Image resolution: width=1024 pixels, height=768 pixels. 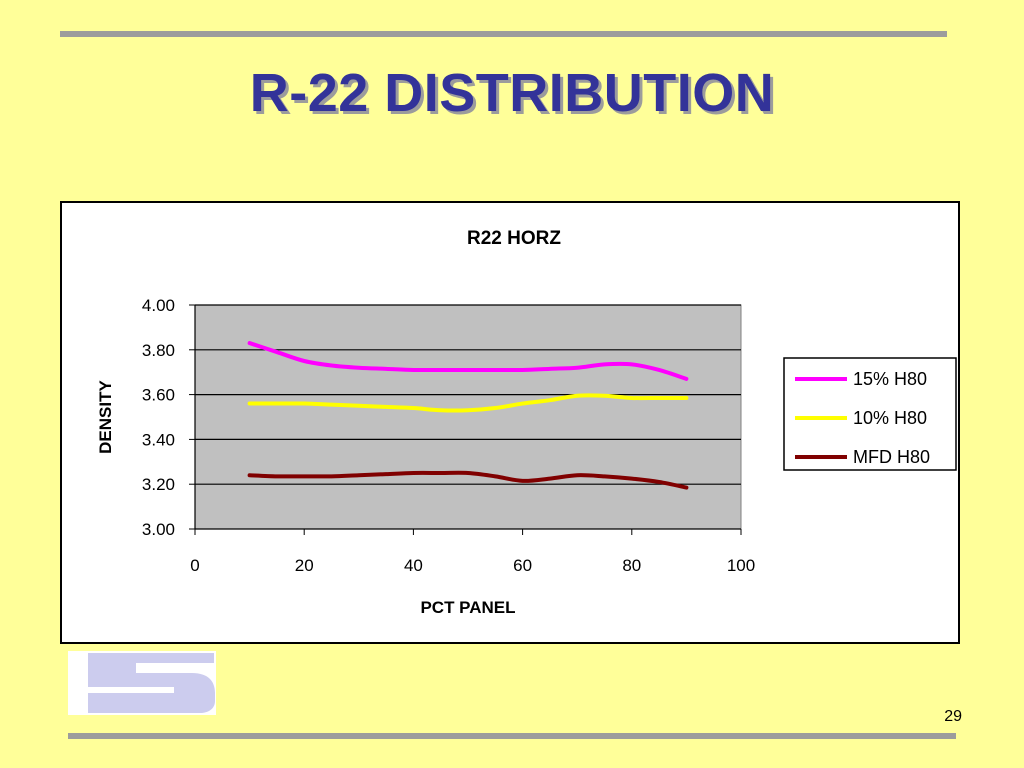 What do you see at coordinates (522, 565) in the screenshot?
I see `x-tick-label: 60` at bounding box center [522, 565].